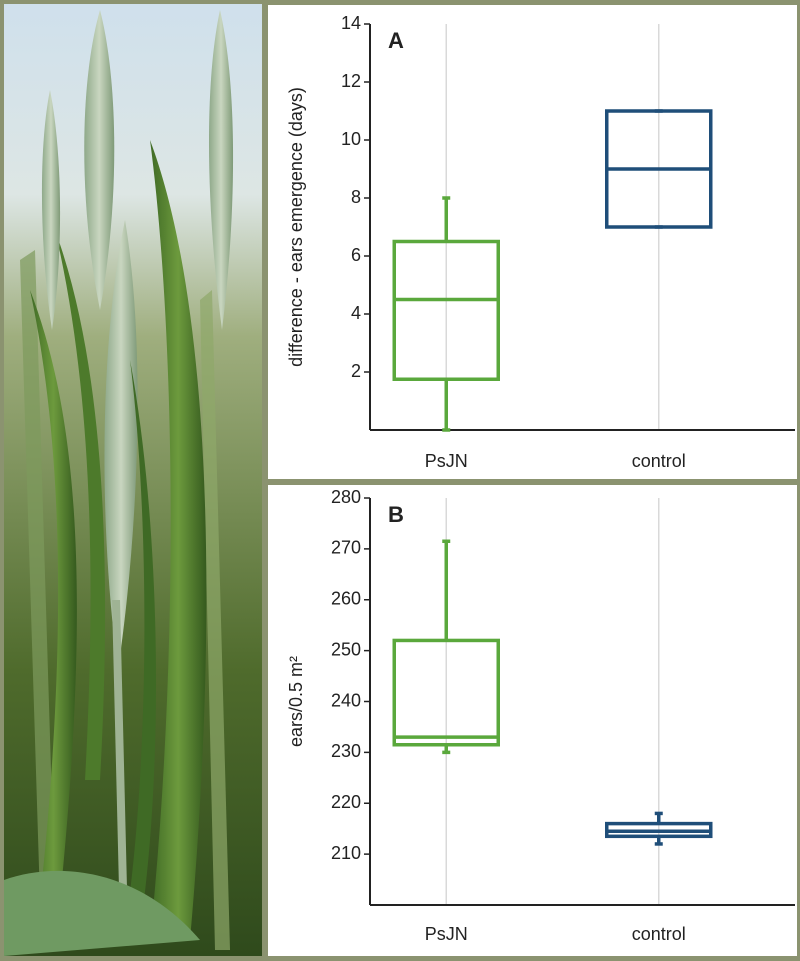 Image resolution: width=800 pixels, height=961 pixels. I want to click on y-tick-label: 280, so click(346, 497).